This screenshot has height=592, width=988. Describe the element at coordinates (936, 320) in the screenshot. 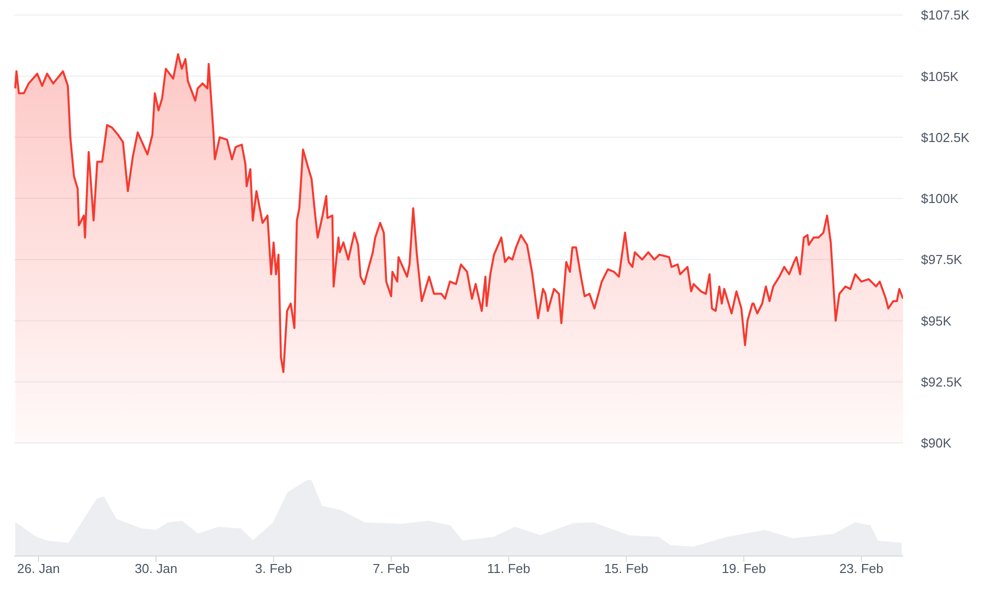

I see `y-tick-label: $95K` at that location.